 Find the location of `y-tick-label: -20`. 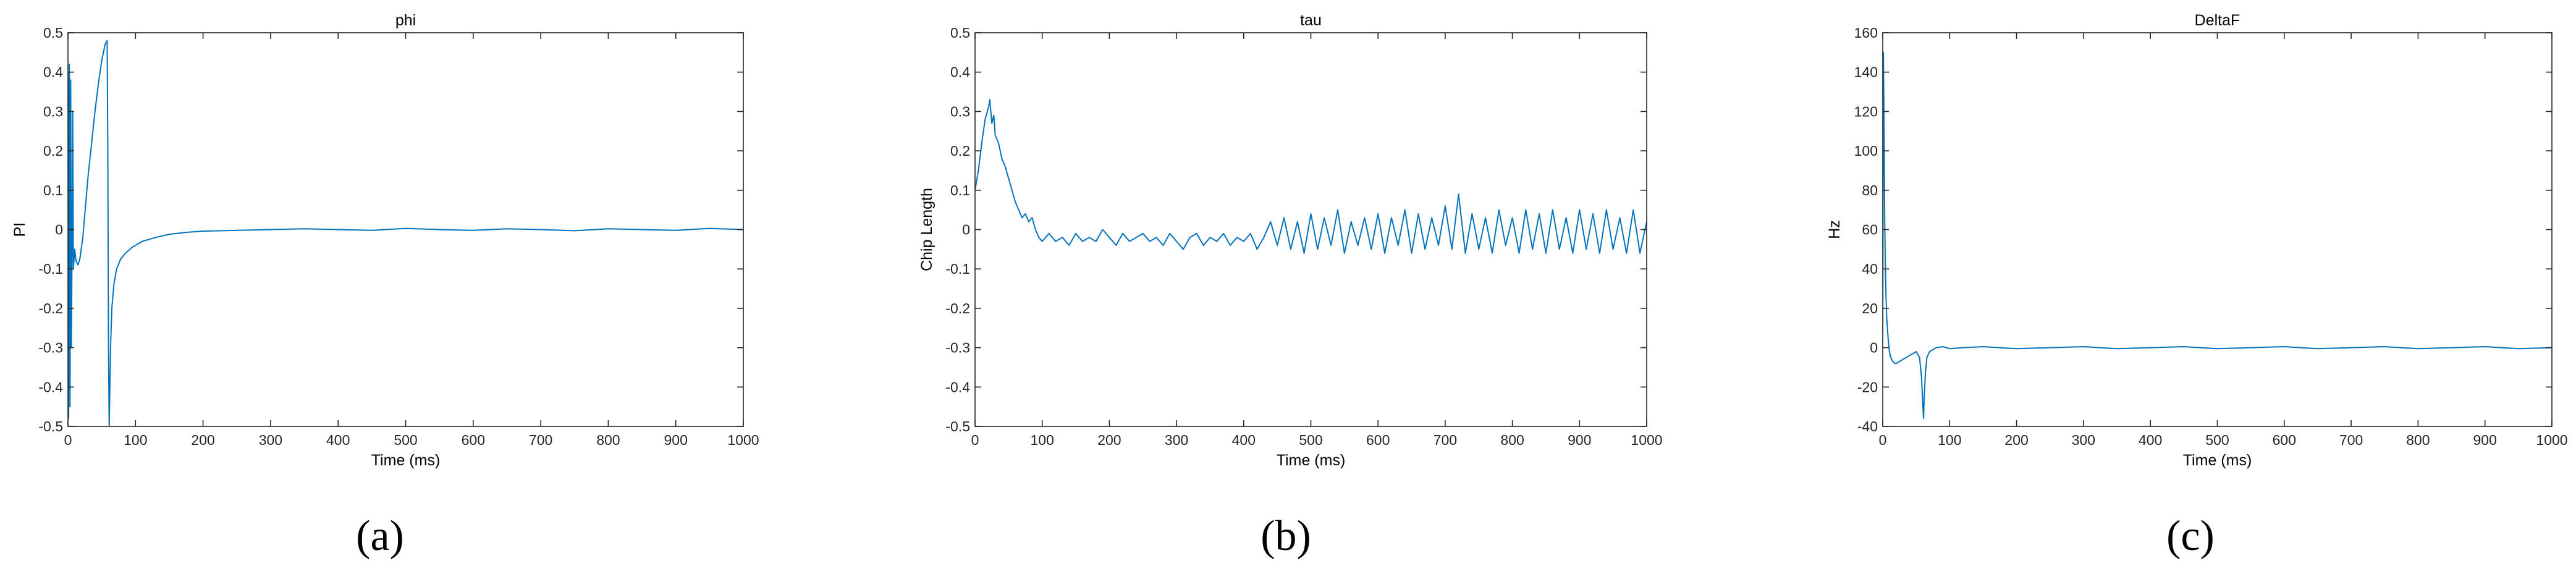

y-tick-label: -20 is located at coordinates (1867, 387).